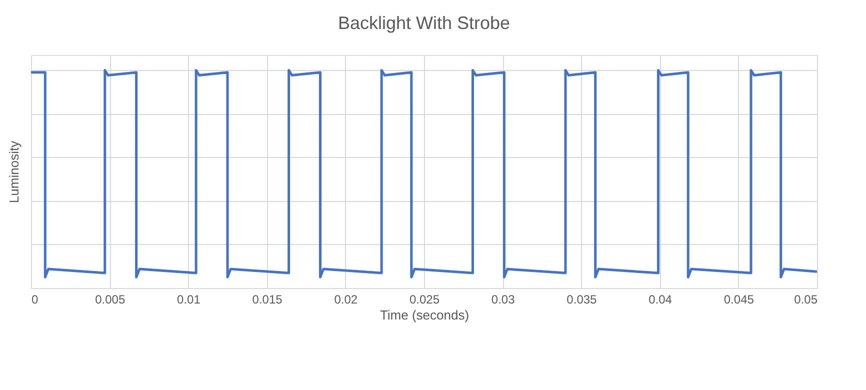 The image size is (866, 390). I want to click on x-tick-label: 0.05, so click(806, 299).